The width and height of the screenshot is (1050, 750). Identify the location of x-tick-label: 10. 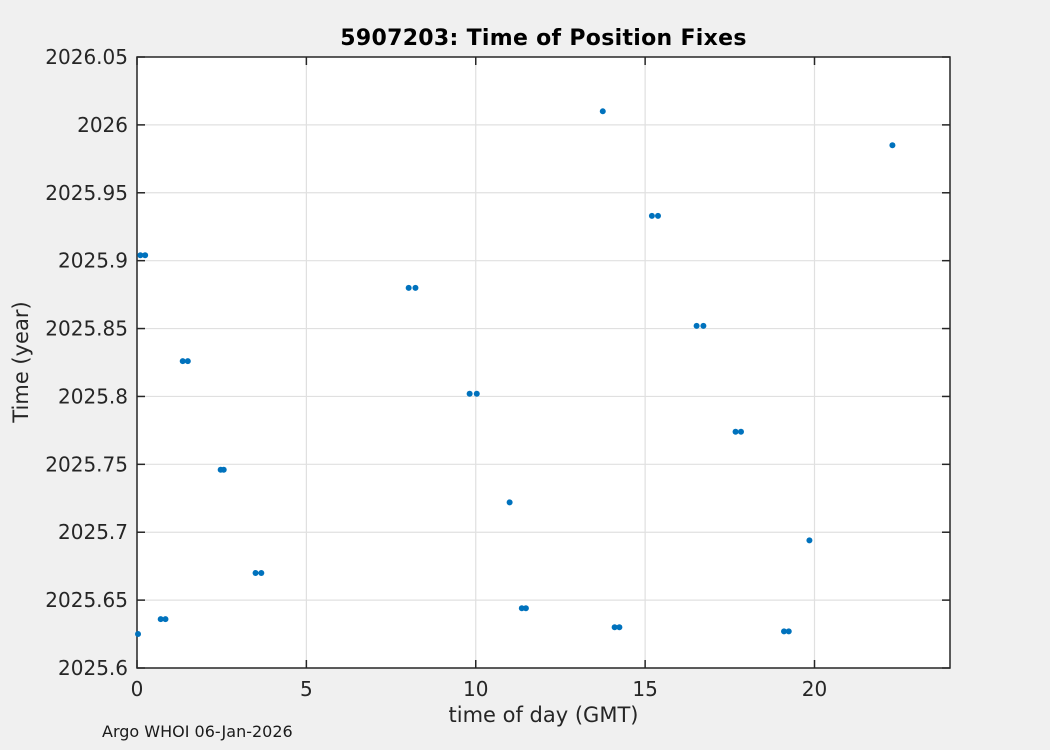
(475, 689).